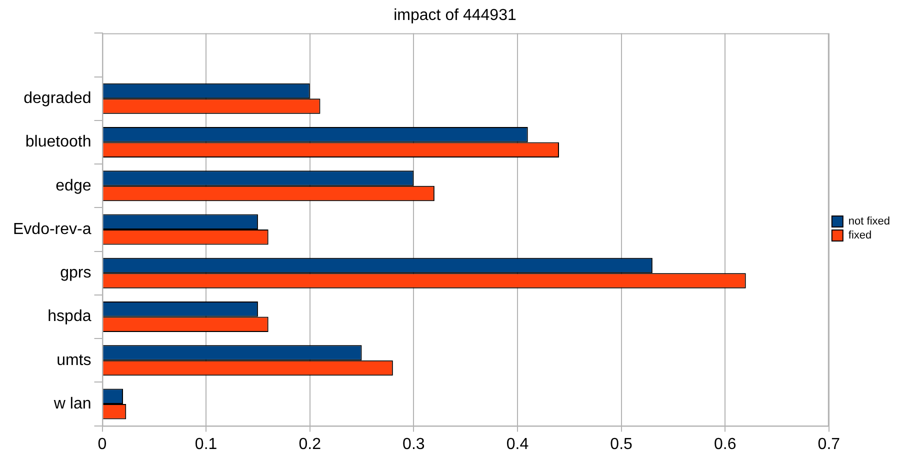 The width and height of the screenshot is (910, 465). What do you see at coordinates (102, 444) in the screenshot?
I see `x-tick-label: 0` at bounding box center [102, 444].